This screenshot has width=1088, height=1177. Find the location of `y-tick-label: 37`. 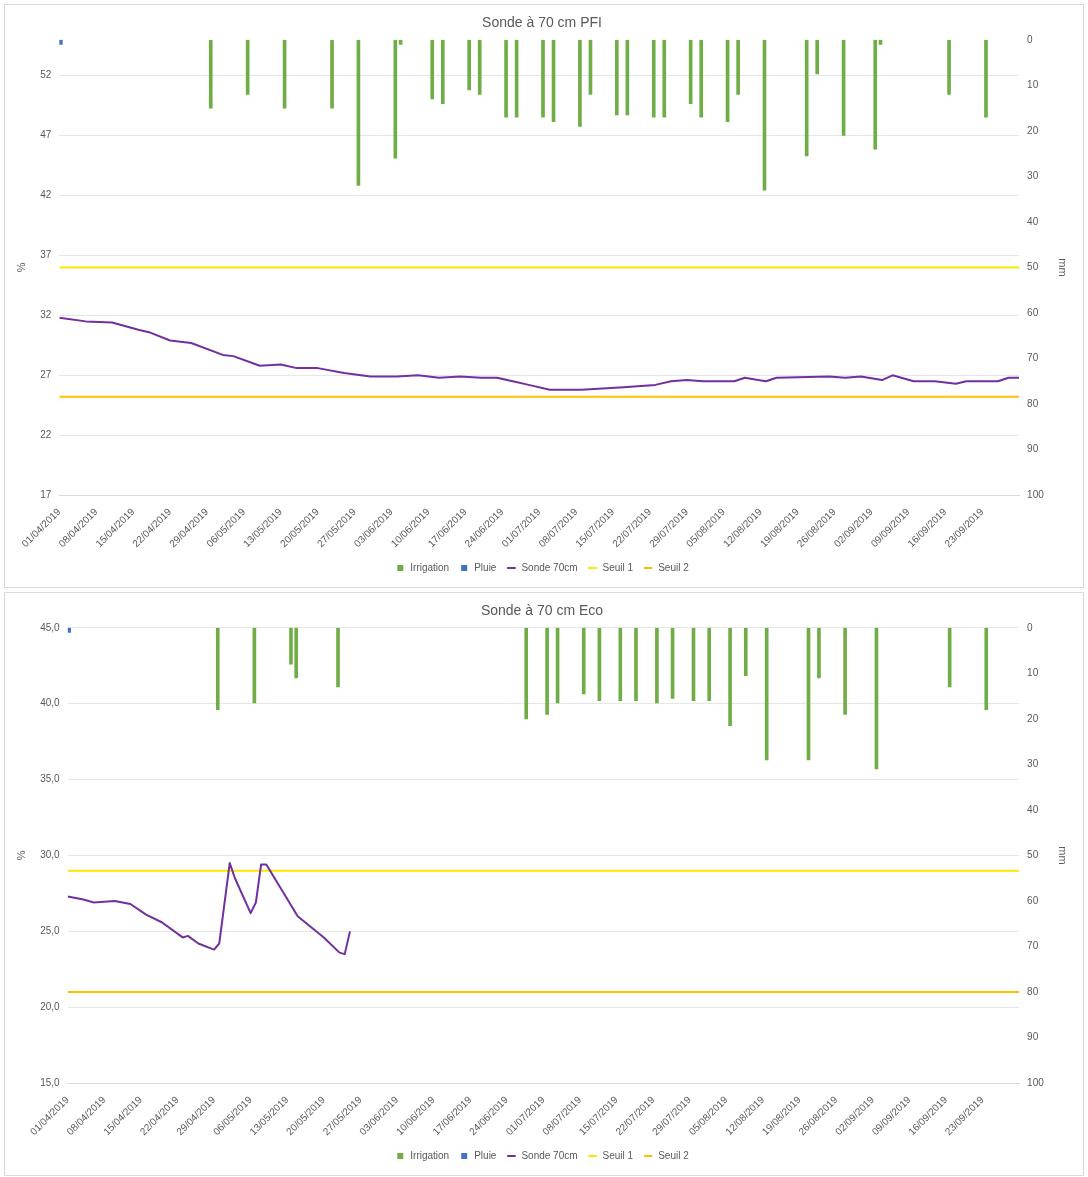

y-tick-label: 37 is located at coordinates (46, 255).